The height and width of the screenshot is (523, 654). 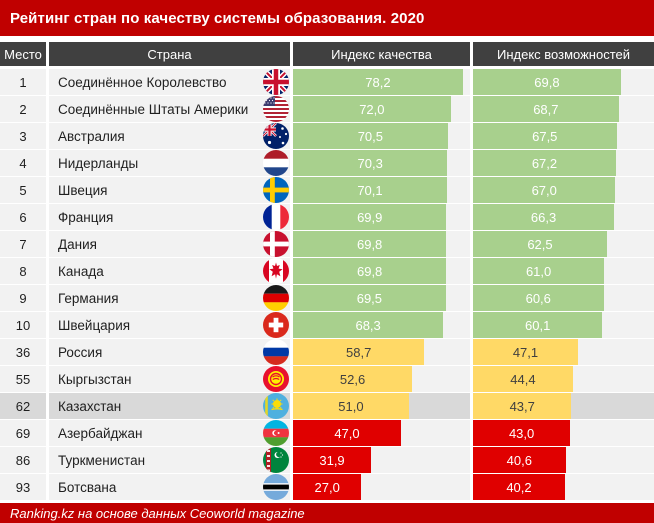 I want to click on quality-bar: 51,0, so click(x=351, y=406).